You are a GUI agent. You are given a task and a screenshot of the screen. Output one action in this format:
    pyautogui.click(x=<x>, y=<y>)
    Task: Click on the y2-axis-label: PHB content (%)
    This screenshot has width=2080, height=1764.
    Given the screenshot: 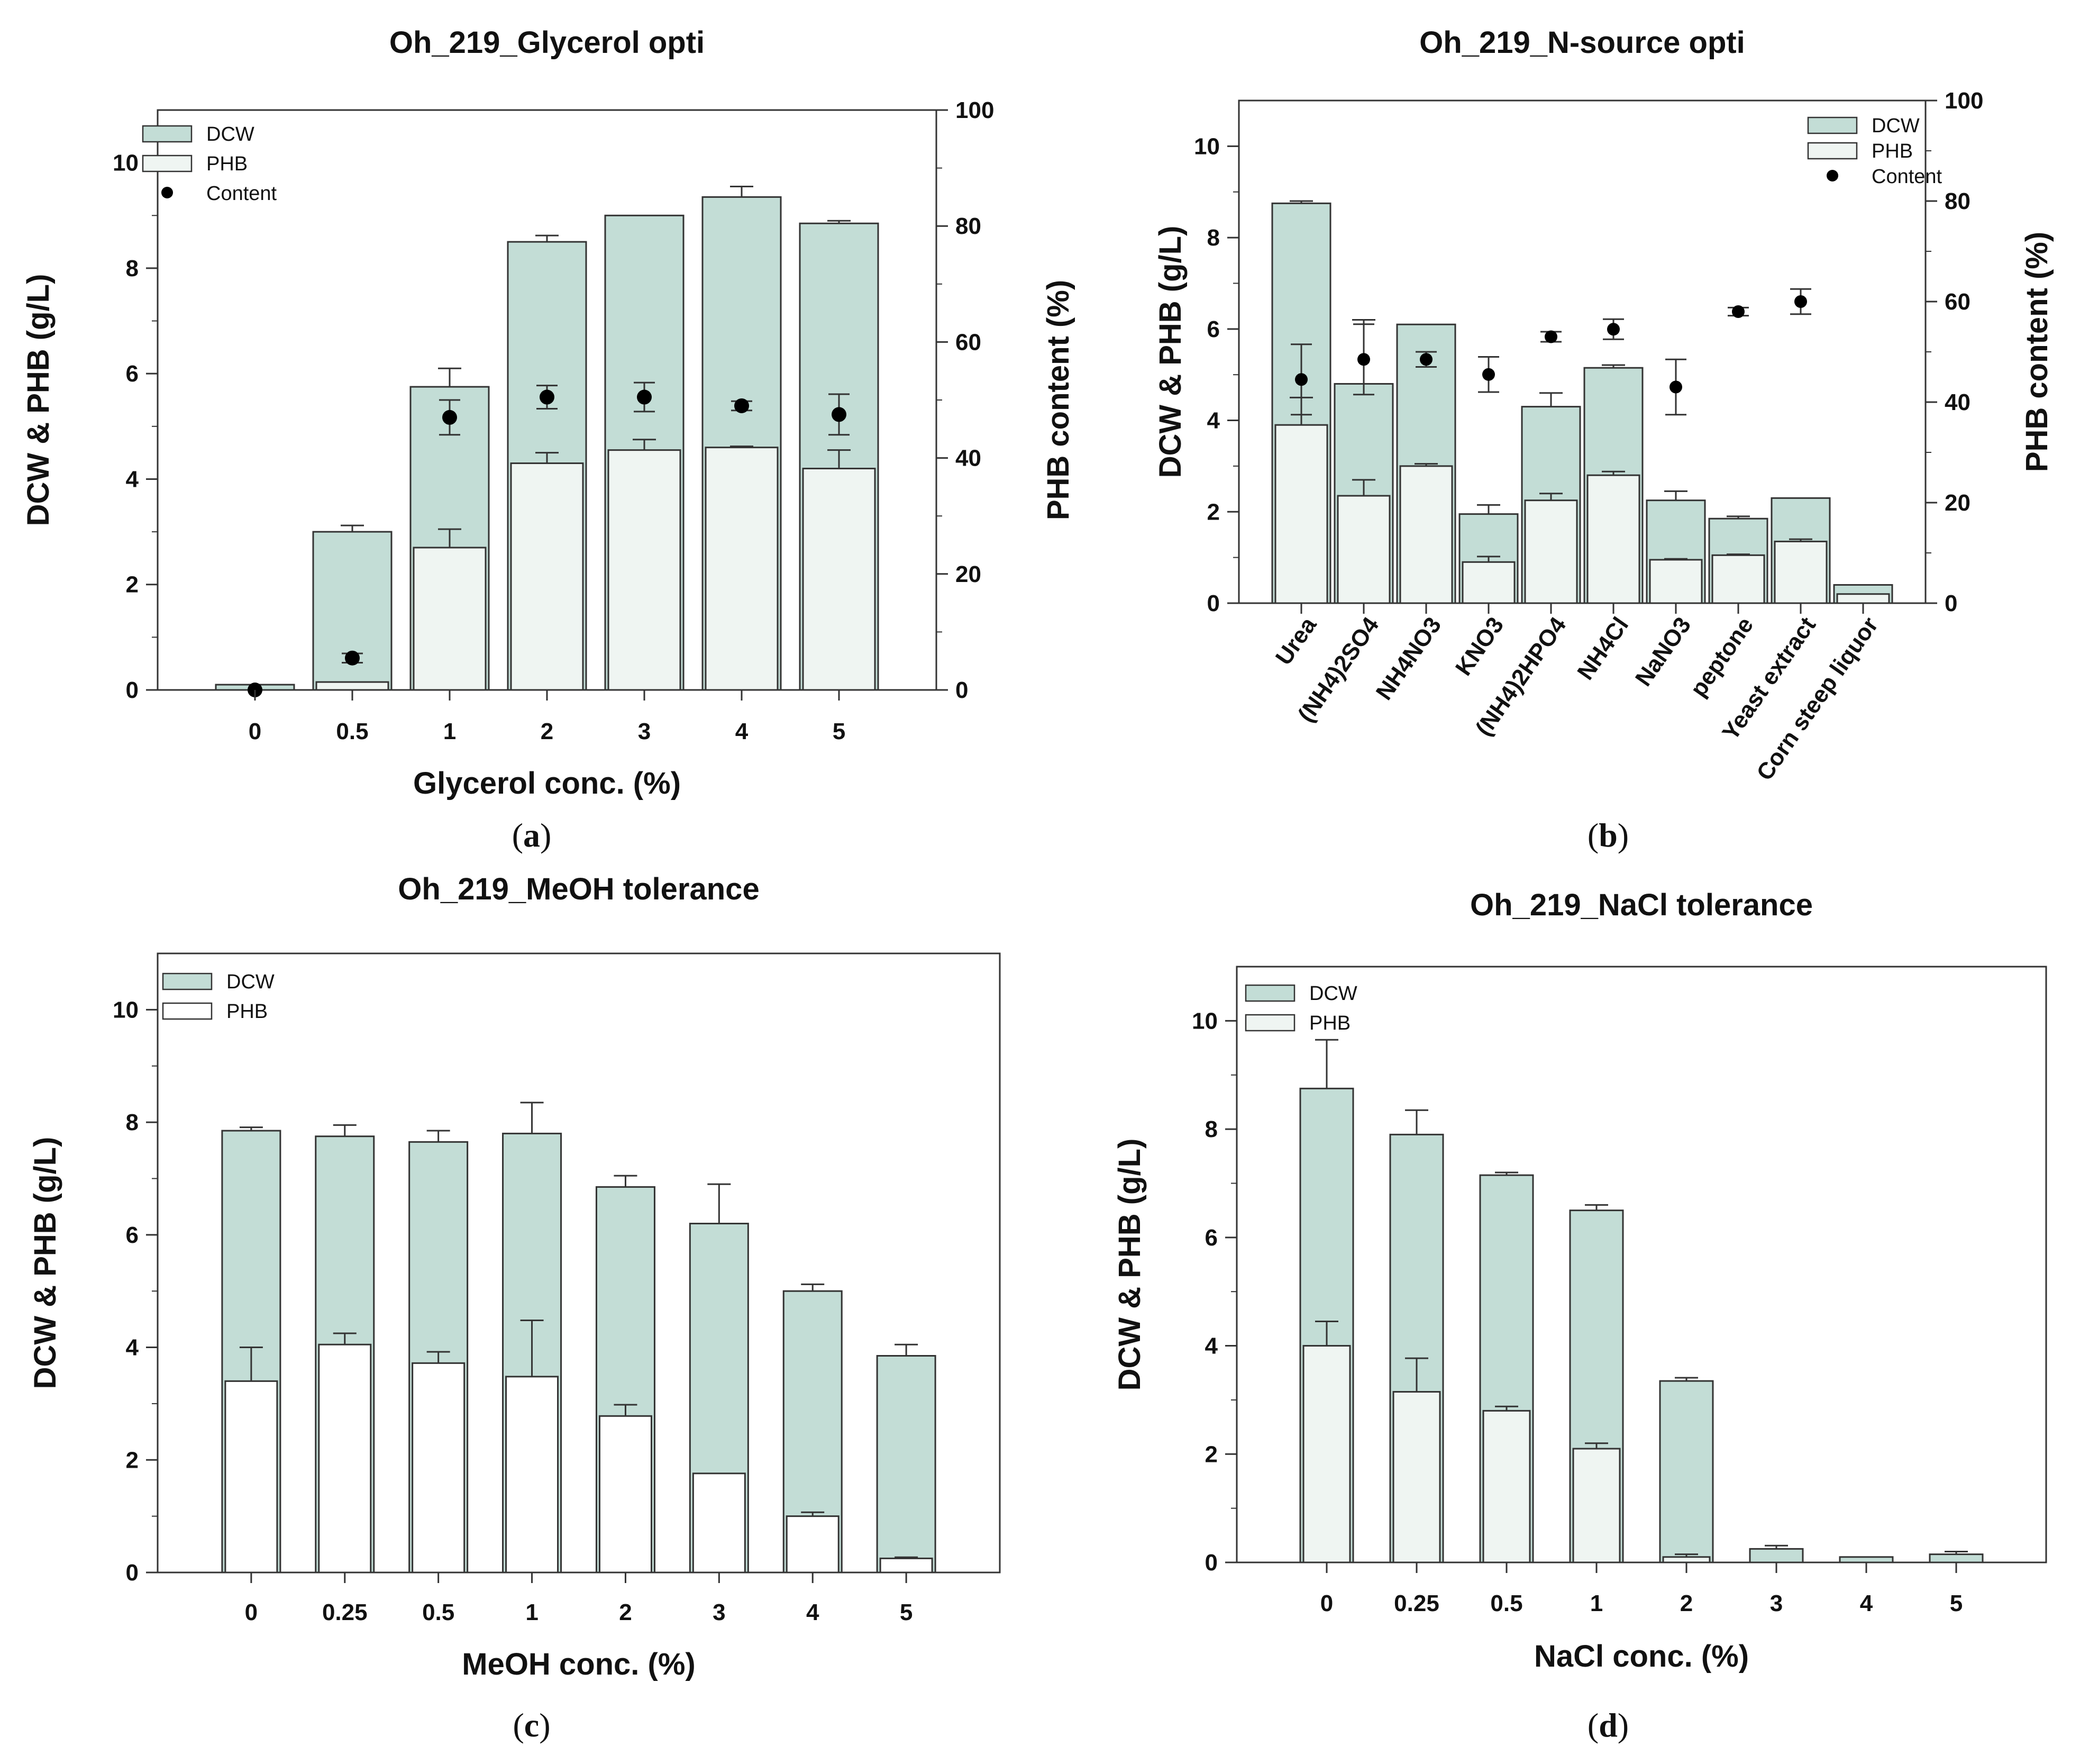 What is the action you would take?
    pyautogui.click(x=2037, y=352)
    